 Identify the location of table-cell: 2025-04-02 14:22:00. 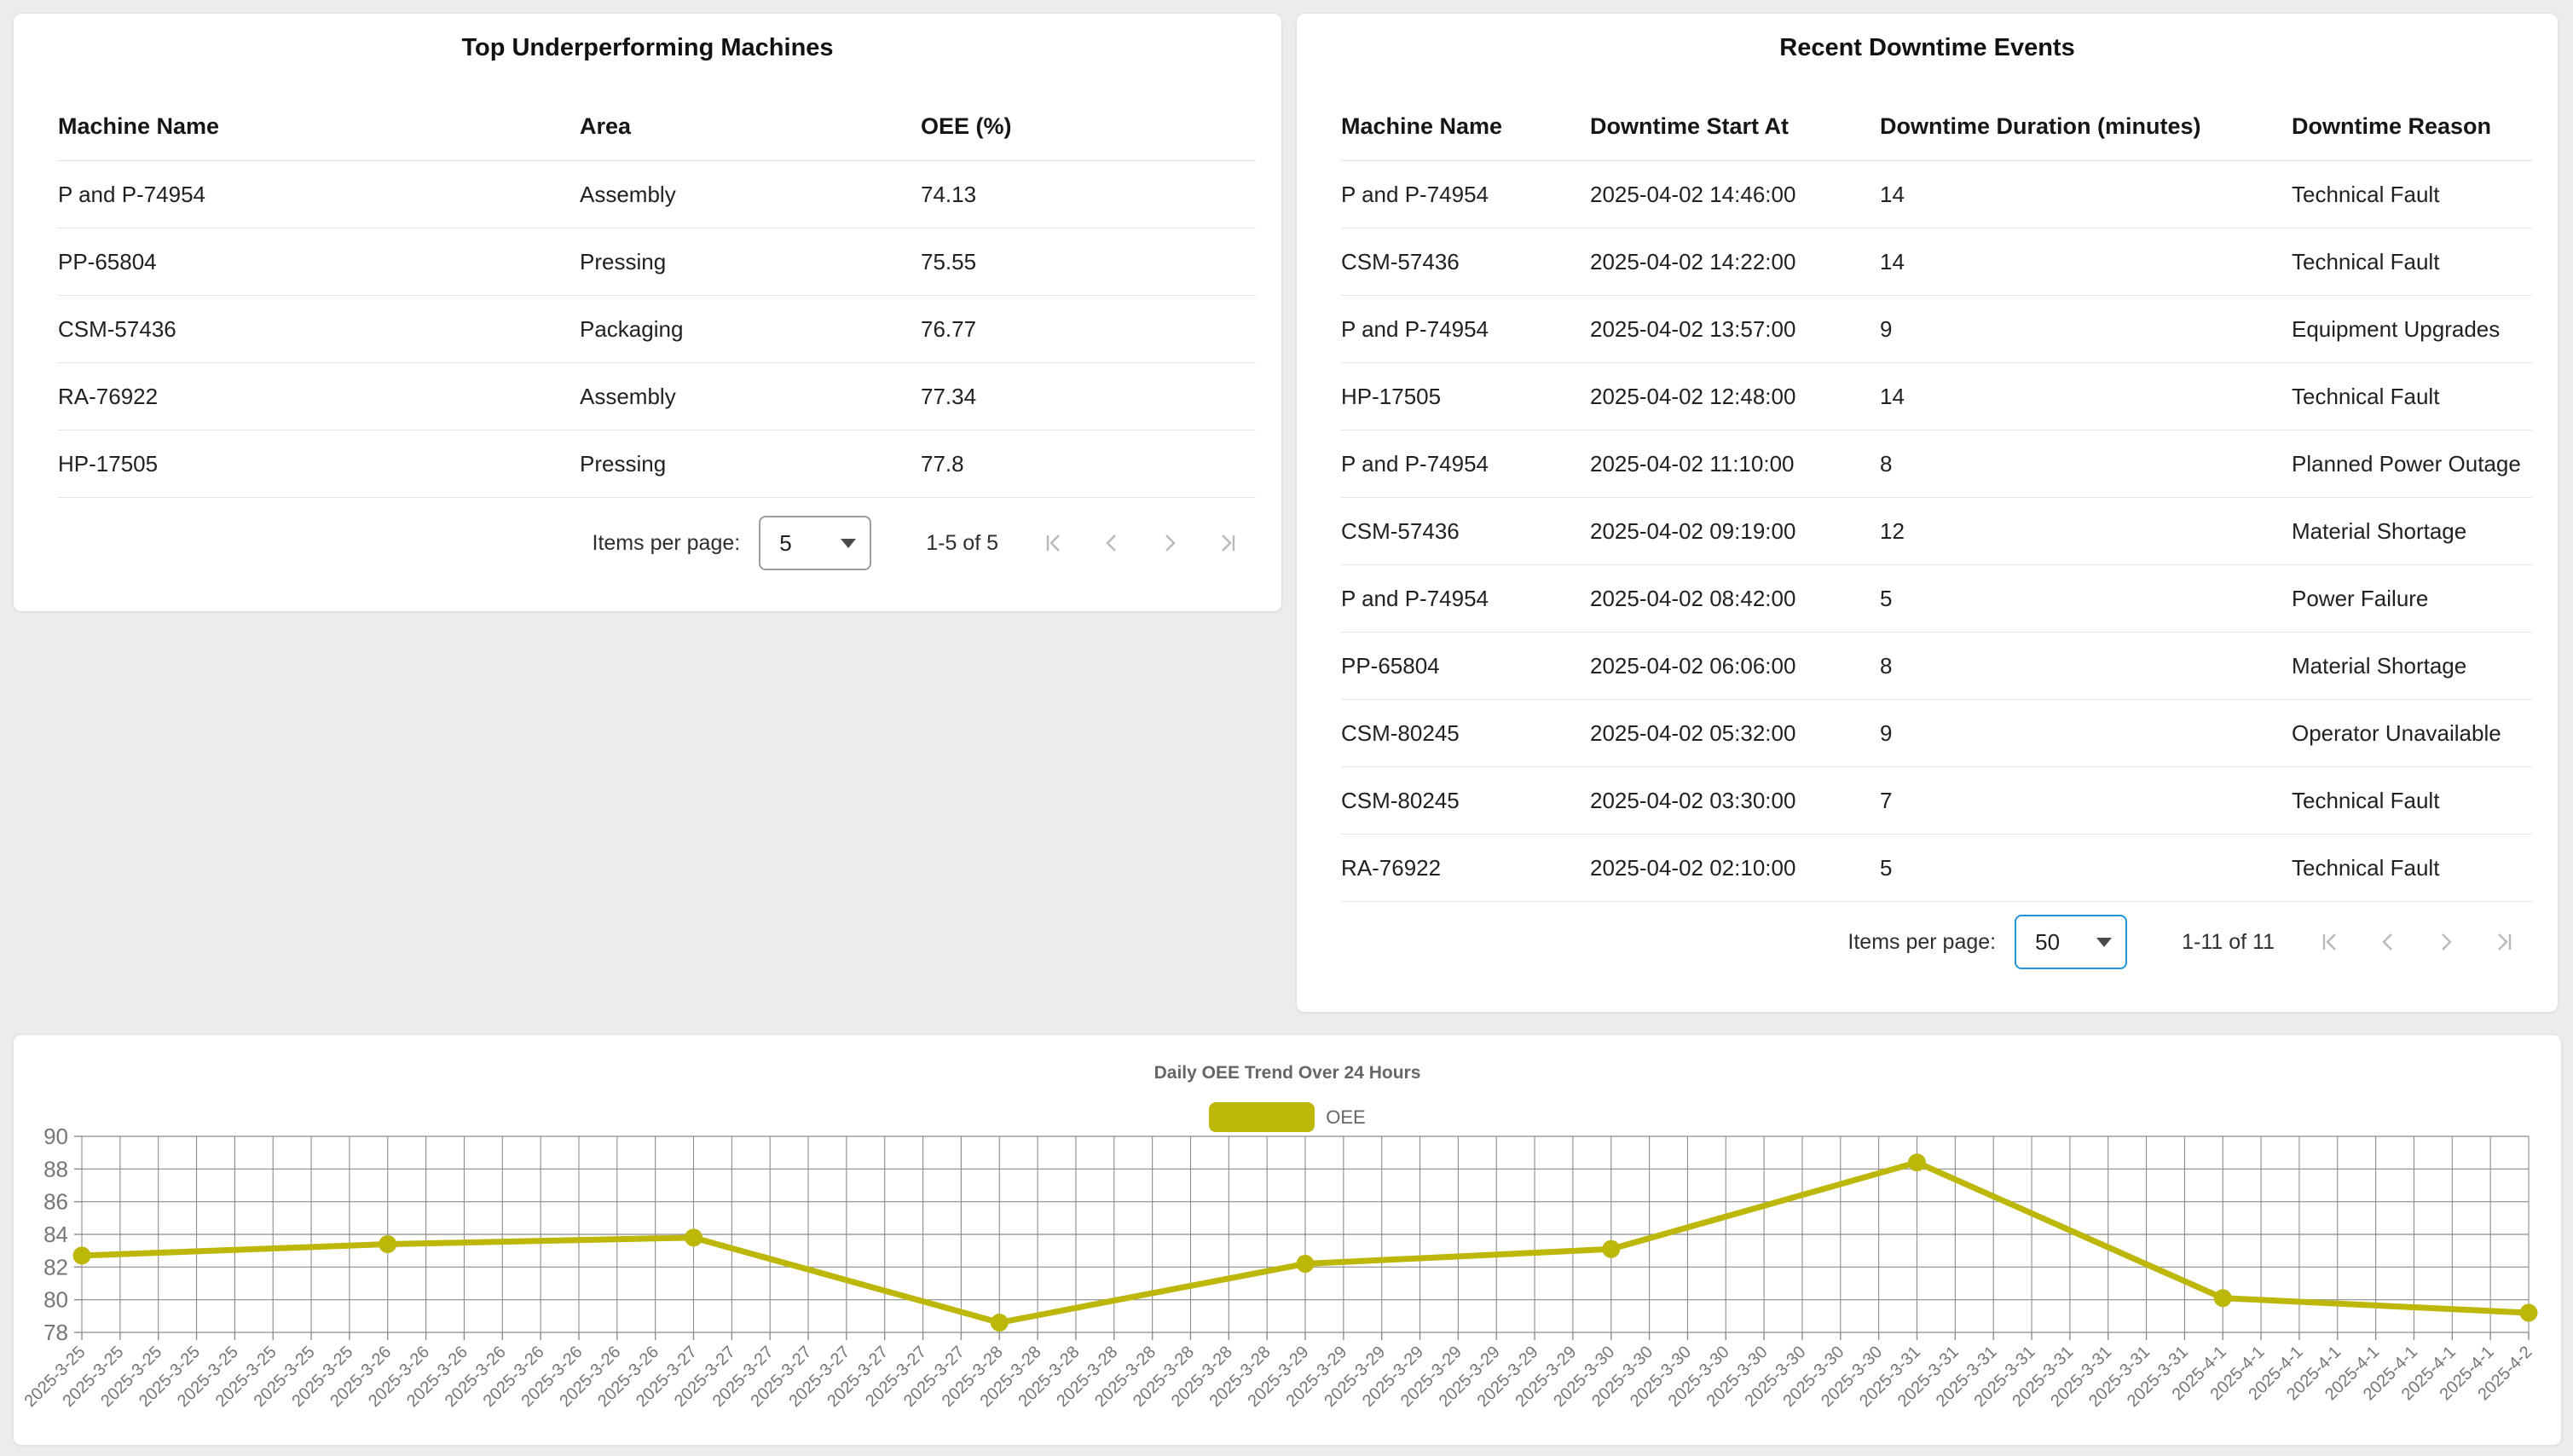
(1693, 261).